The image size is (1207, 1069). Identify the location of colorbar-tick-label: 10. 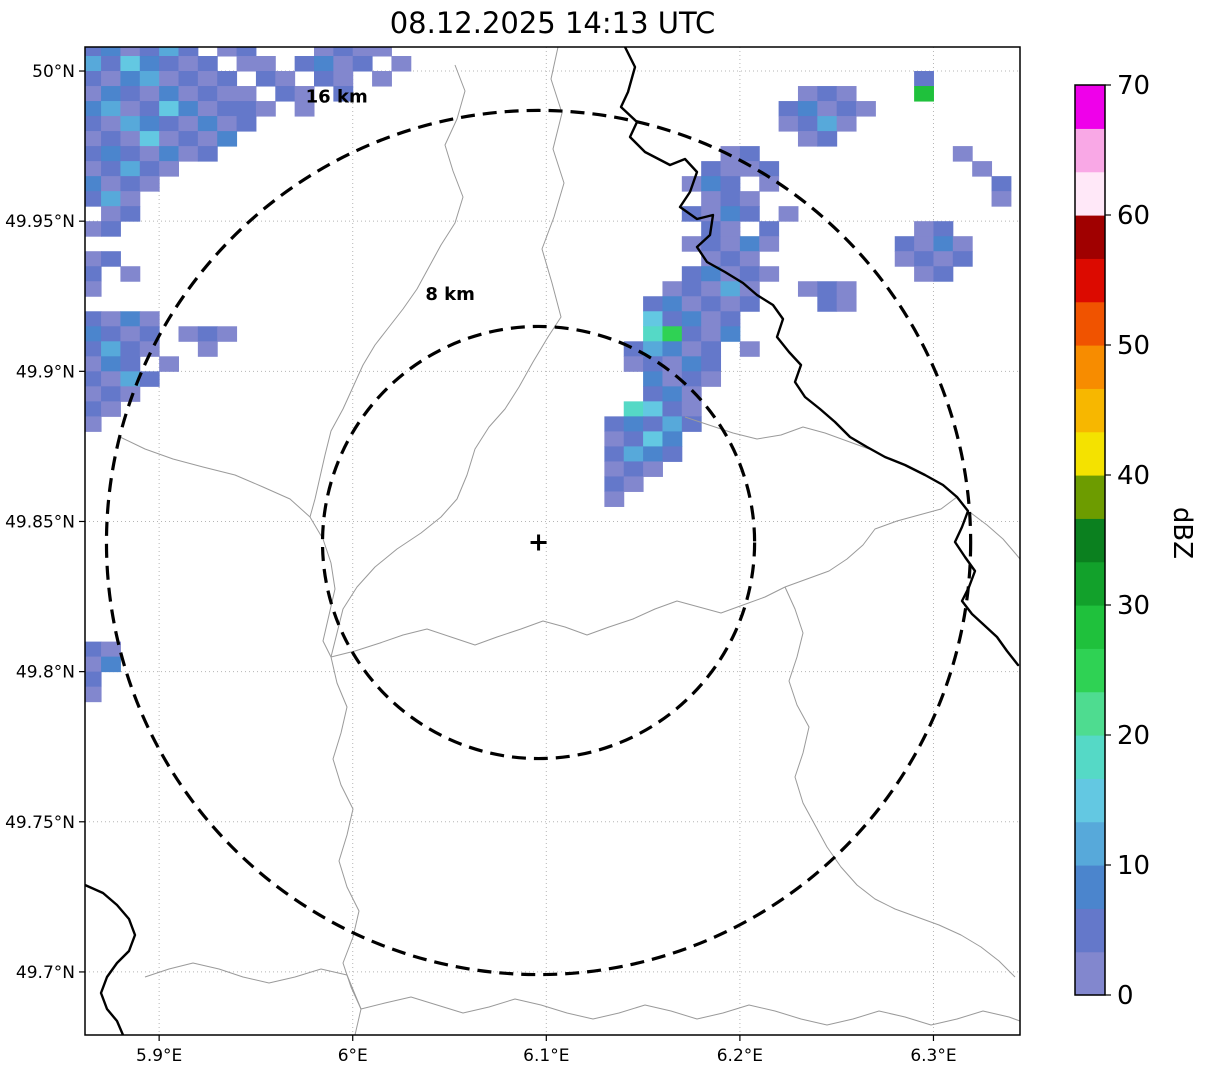
(1133, 866).